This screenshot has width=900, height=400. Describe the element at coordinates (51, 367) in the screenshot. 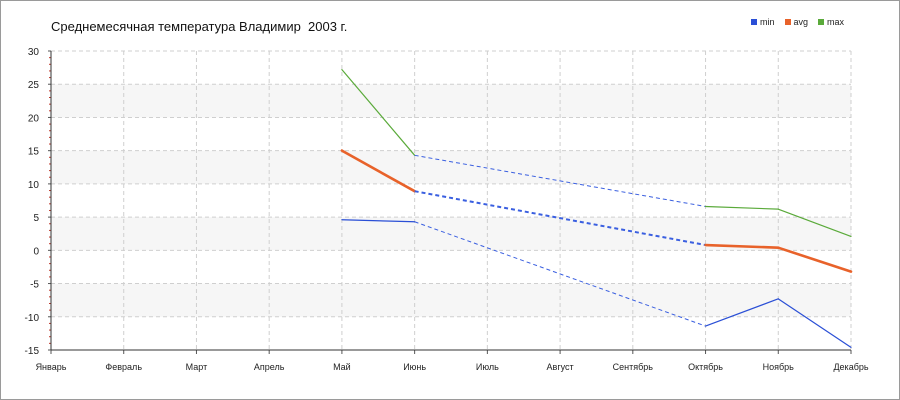

I see `x-tick-label: Январь` at that location.